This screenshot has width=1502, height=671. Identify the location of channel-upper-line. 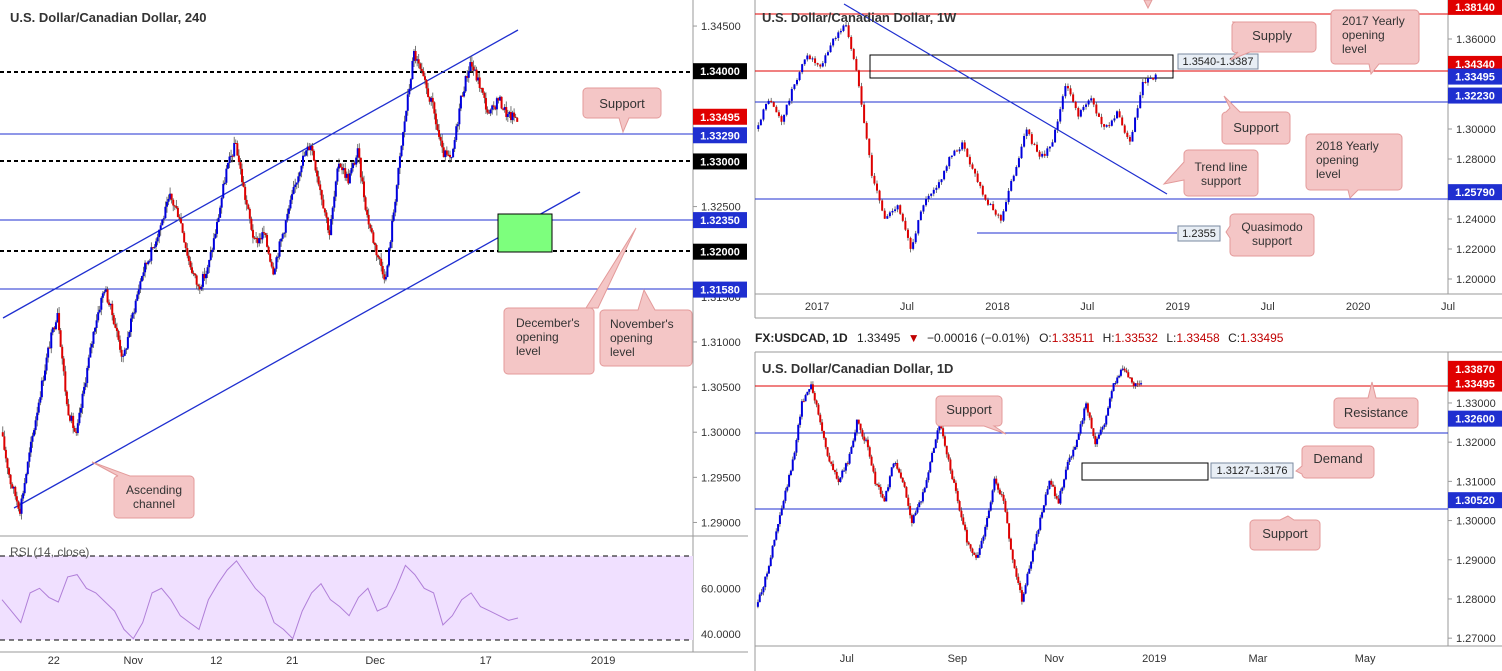
(260, 174).